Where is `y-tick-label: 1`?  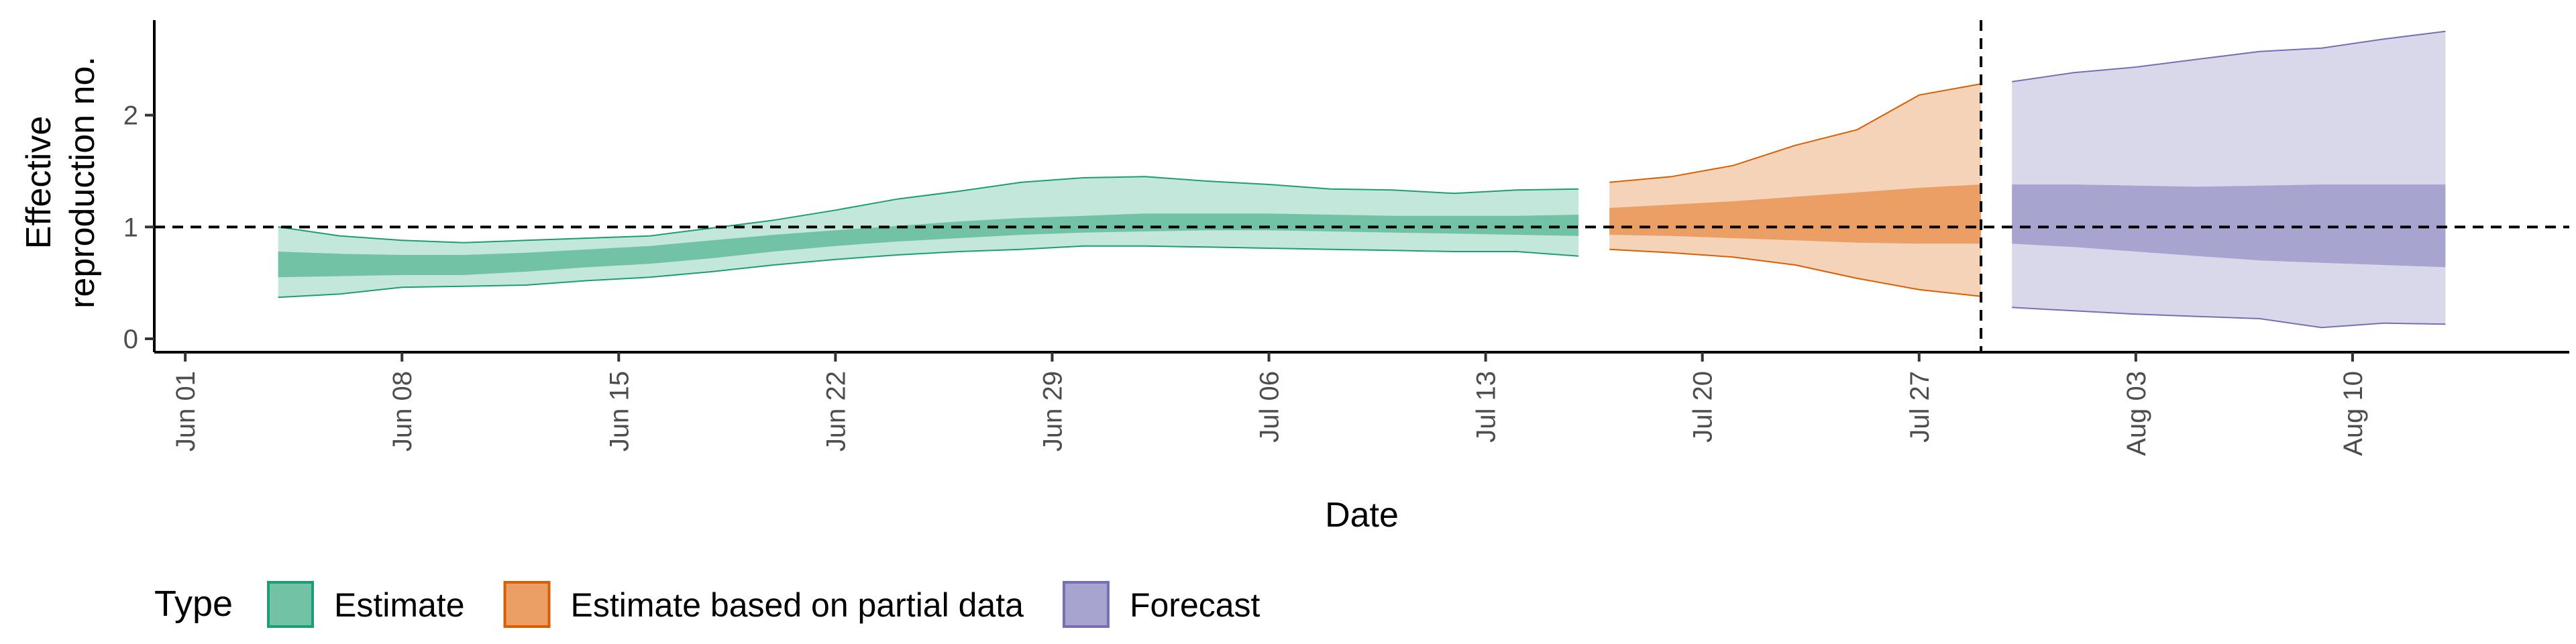
y-tick-label: 1 is located at coordinates (130, 227).